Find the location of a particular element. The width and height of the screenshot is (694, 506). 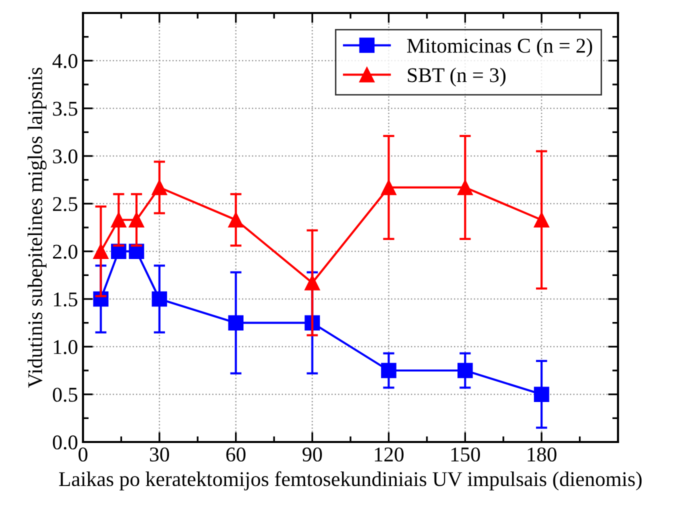

y-tick-label: 1.0 is located at coordinates (66, 347).